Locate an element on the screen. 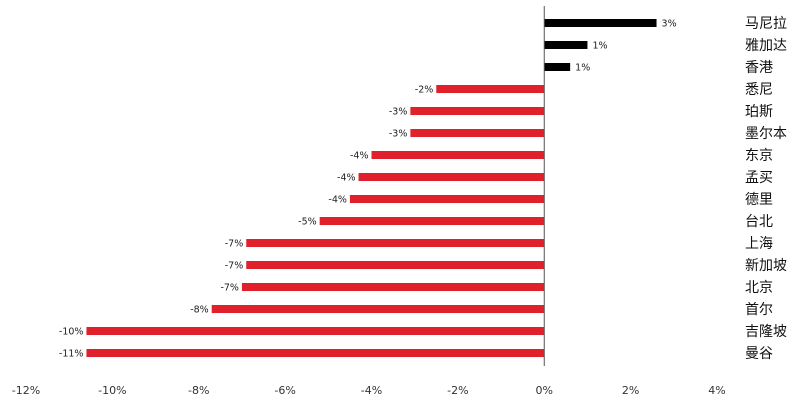 The image size is (800, 408). value-label-2: 1% is located at coordinates (599, 46).